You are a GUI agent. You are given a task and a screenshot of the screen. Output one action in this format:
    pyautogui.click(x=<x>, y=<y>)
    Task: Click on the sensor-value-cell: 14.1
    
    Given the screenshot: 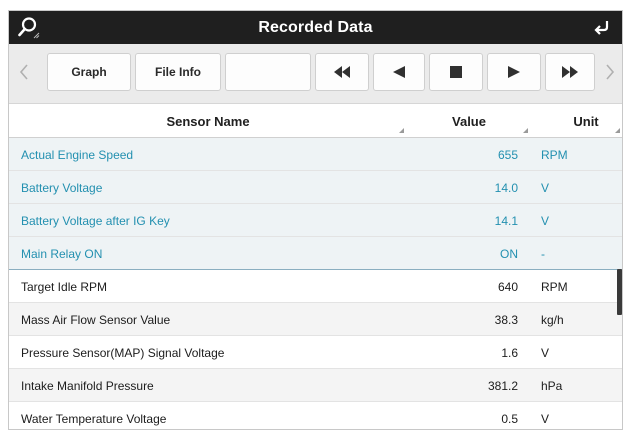 What is the action you would take?
    pyautogui.click(x=506, y=220)
    